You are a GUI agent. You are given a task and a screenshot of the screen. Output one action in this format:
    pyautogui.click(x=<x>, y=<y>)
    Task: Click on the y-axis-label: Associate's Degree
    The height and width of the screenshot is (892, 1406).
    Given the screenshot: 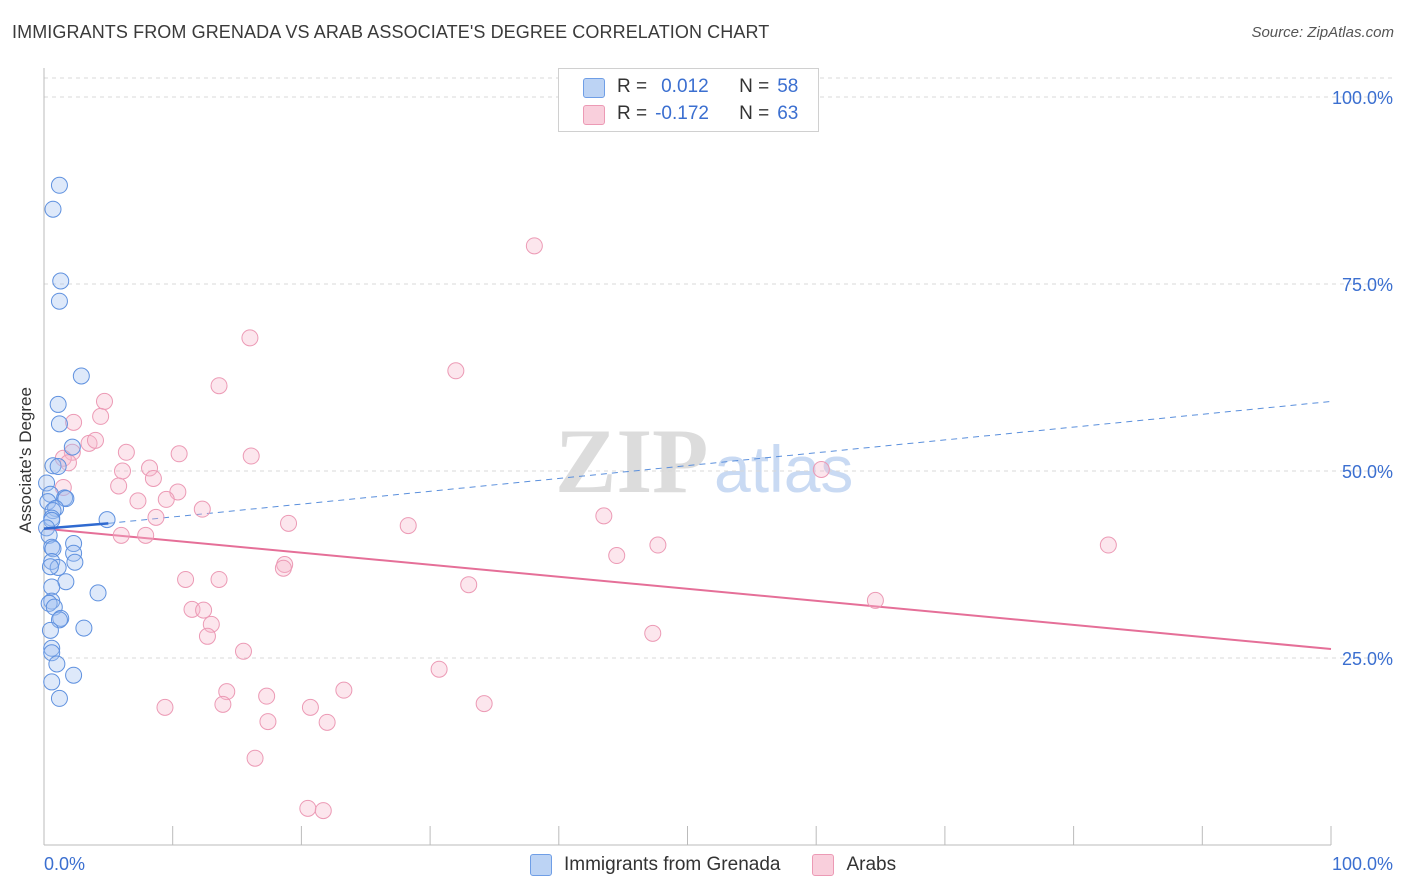 What is the action you would take?
    pyautogui.click(x=25, y=460)
    